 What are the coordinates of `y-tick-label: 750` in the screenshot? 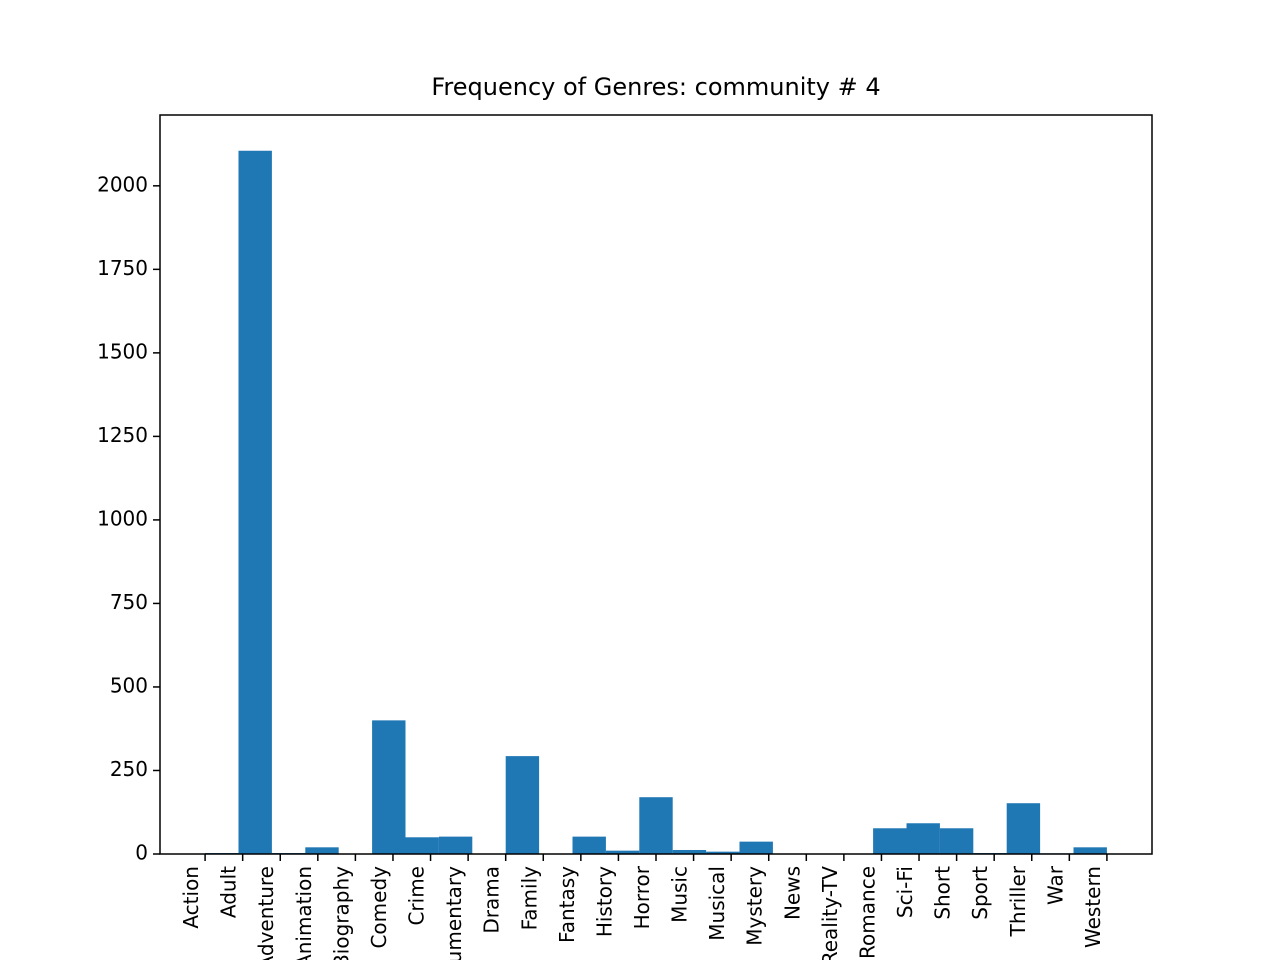 It's located at (129, 602).